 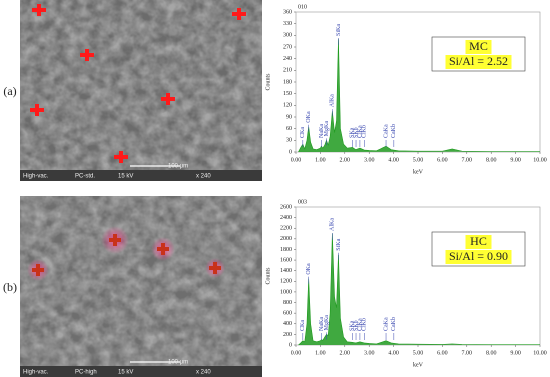 I want to click on y-tick-label: 330, so click(x=287, y=24).